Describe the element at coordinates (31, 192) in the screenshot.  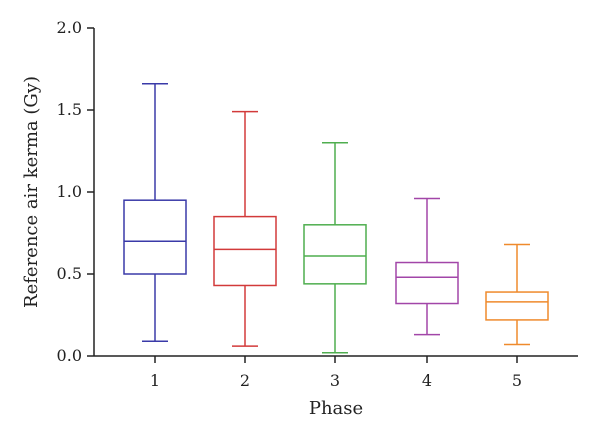
I see `y-axis-title: Reference air kerma (Gy)` at that location.